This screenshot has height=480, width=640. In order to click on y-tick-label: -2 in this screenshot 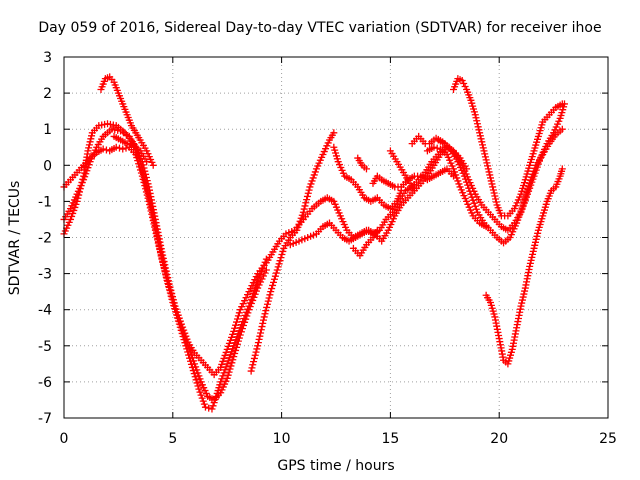, I will do `click(45, 239)`.